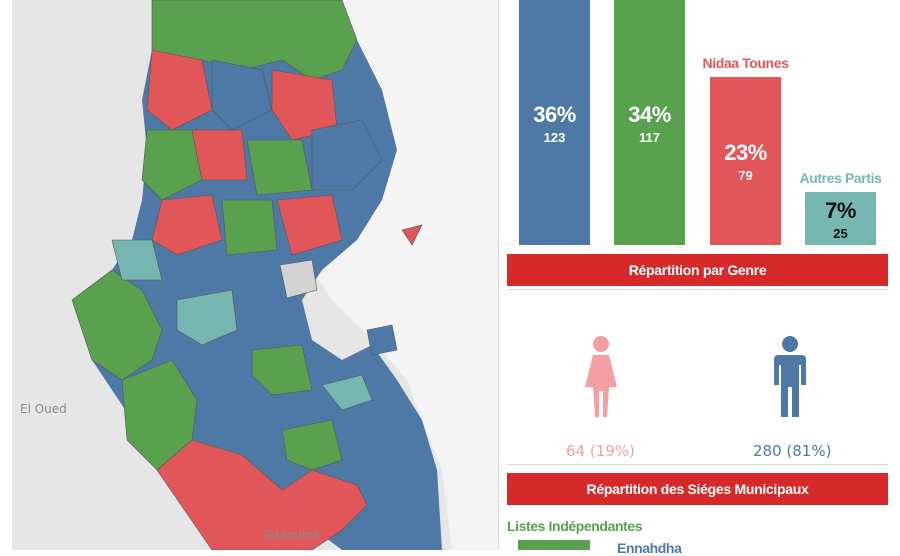 The height and width of the screenshot is (556, 900). What do you see at coordinates (649, 114) in the screenshot?
I see `party-bar-percent: 34%` at bounding box center [649, 114].